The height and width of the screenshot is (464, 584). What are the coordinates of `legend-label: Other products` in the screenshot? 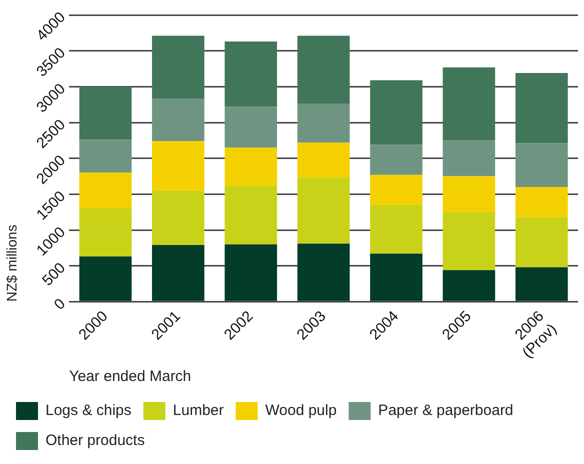 It's located at (95, 441).